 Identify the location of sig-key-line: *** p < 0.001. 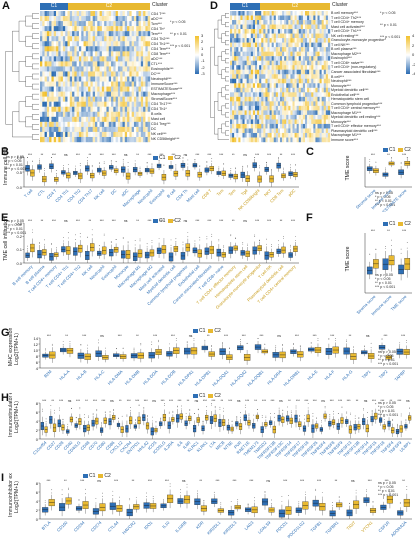
(385, 287).